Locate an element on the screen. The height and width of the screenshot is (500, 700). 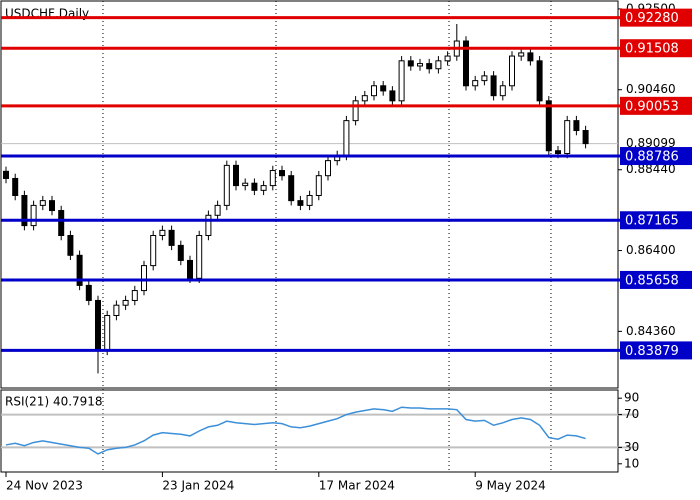
y-tick-label: 30 is located at coordinates (631, 447).